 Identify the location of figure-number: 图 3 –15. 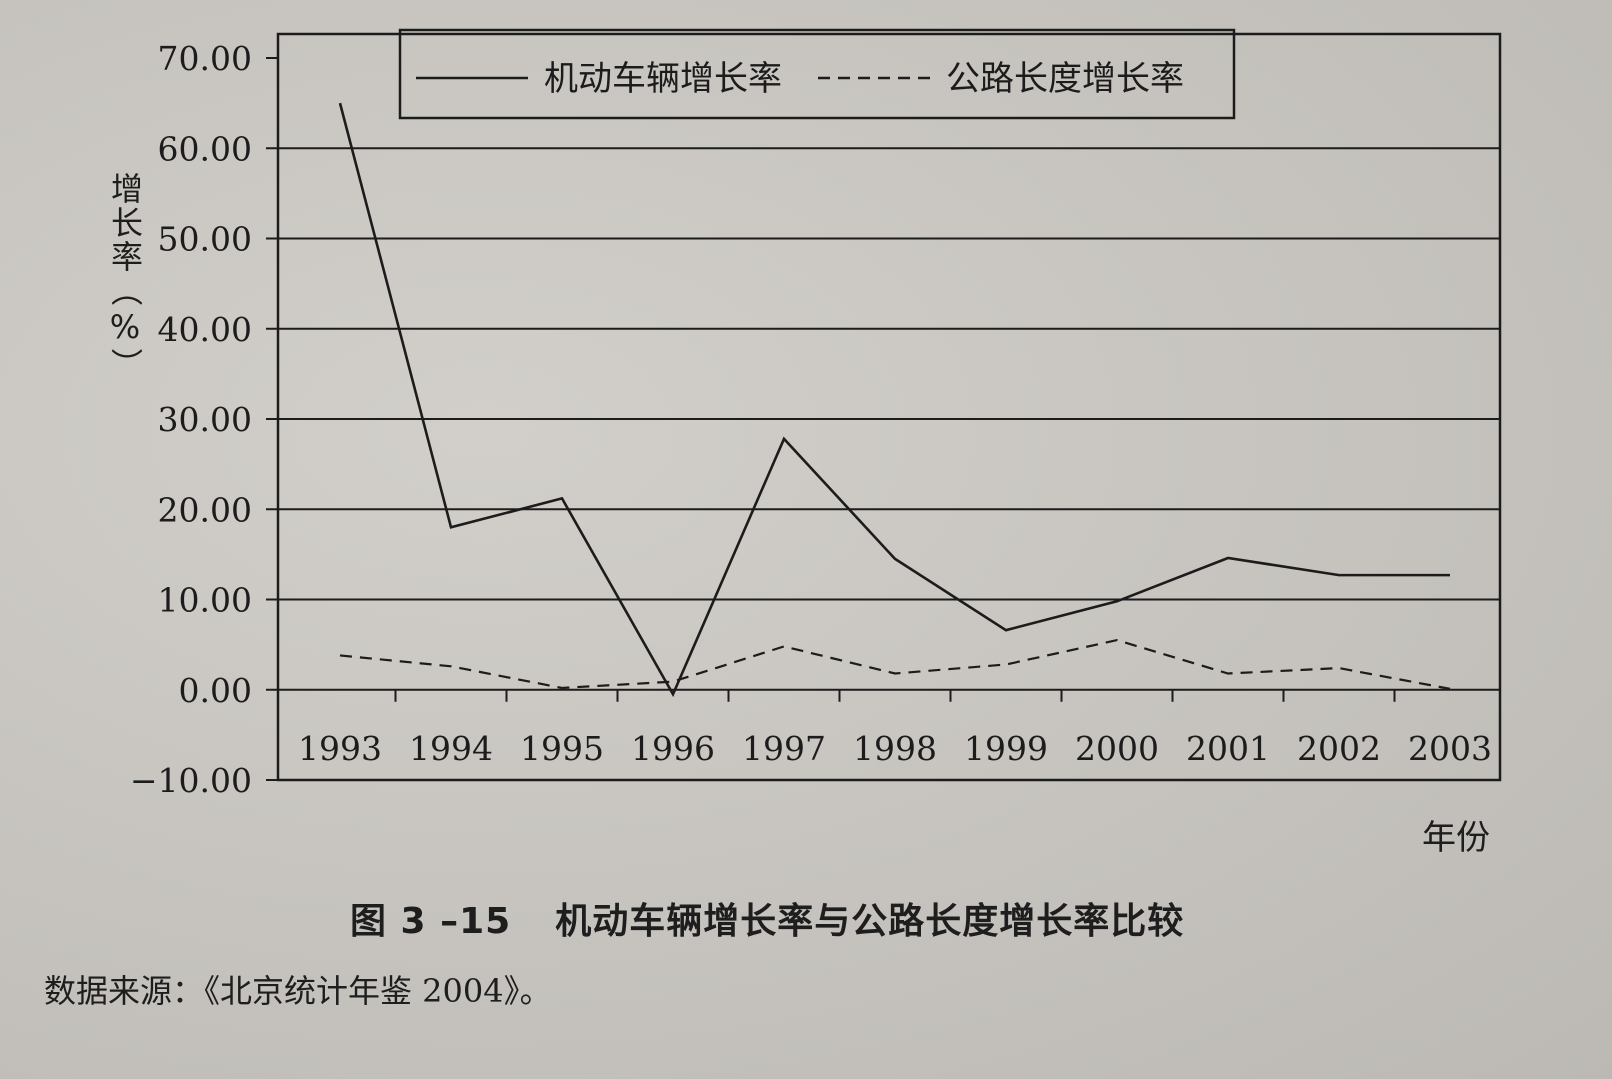
(431, 921).